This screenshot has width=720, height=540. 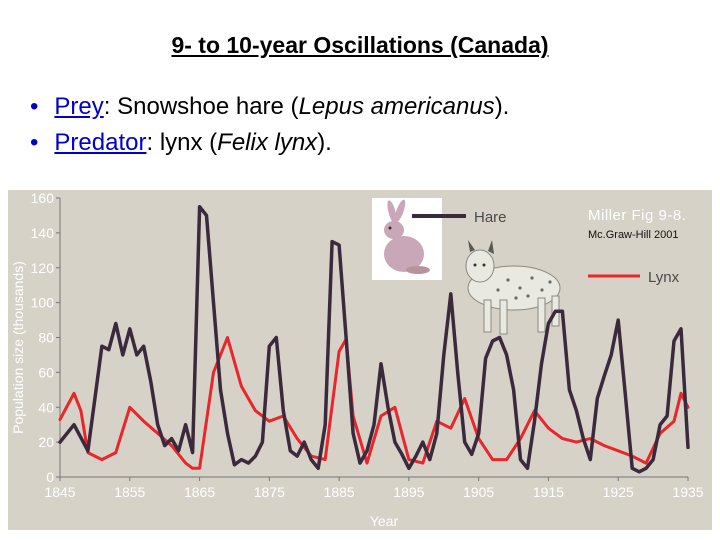 I want to click on hare-head, so click(x=394, y=230).